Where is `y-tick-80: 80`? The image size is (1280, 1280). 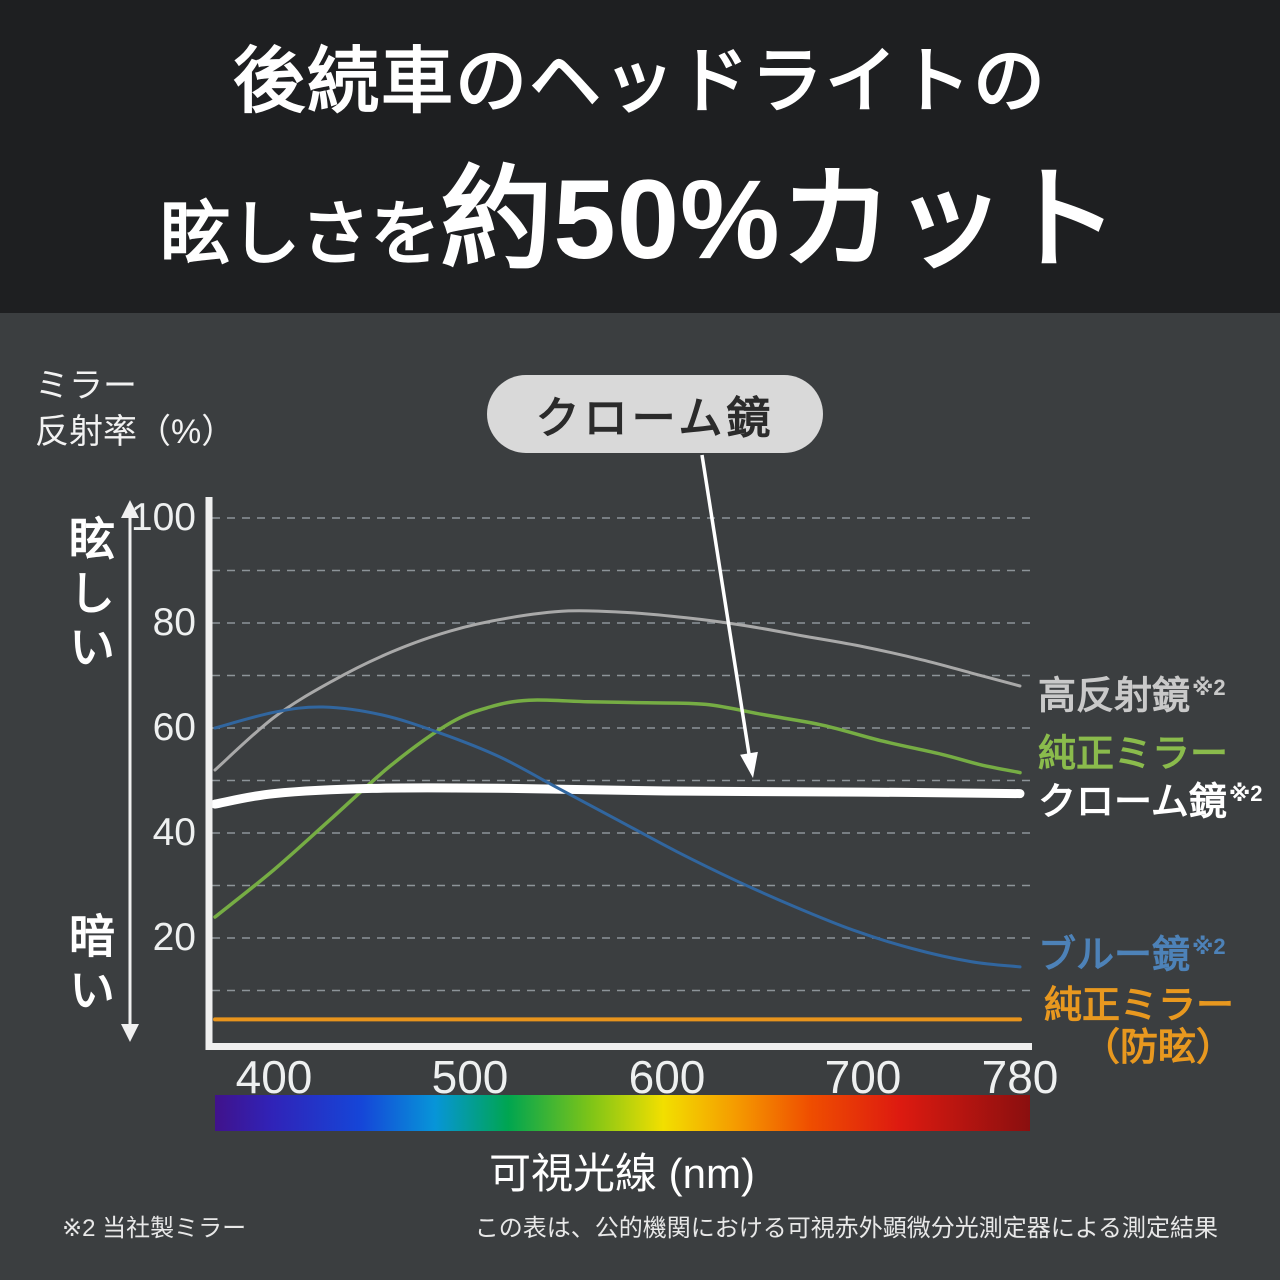
y-tick-80: 80 is located at coordinates (174, 622).